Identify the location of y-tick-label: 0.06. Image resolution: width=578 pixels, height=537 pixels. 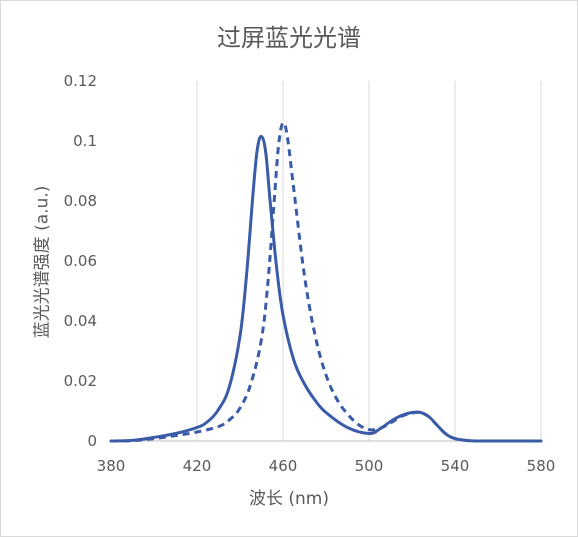
(80, 261).